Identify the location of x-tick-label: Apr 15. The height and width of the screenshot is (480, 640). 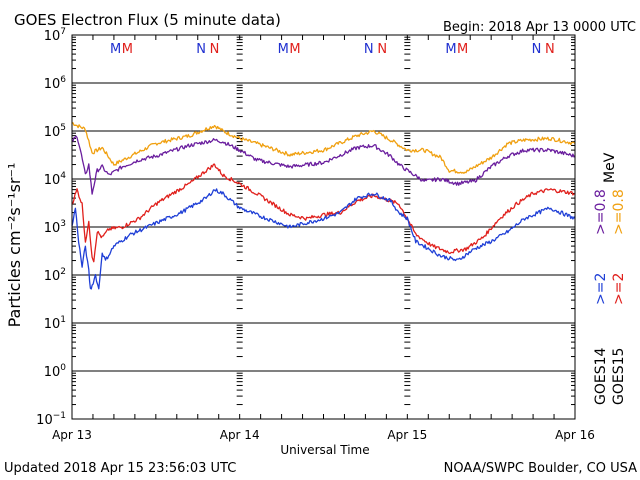
(407, 435).